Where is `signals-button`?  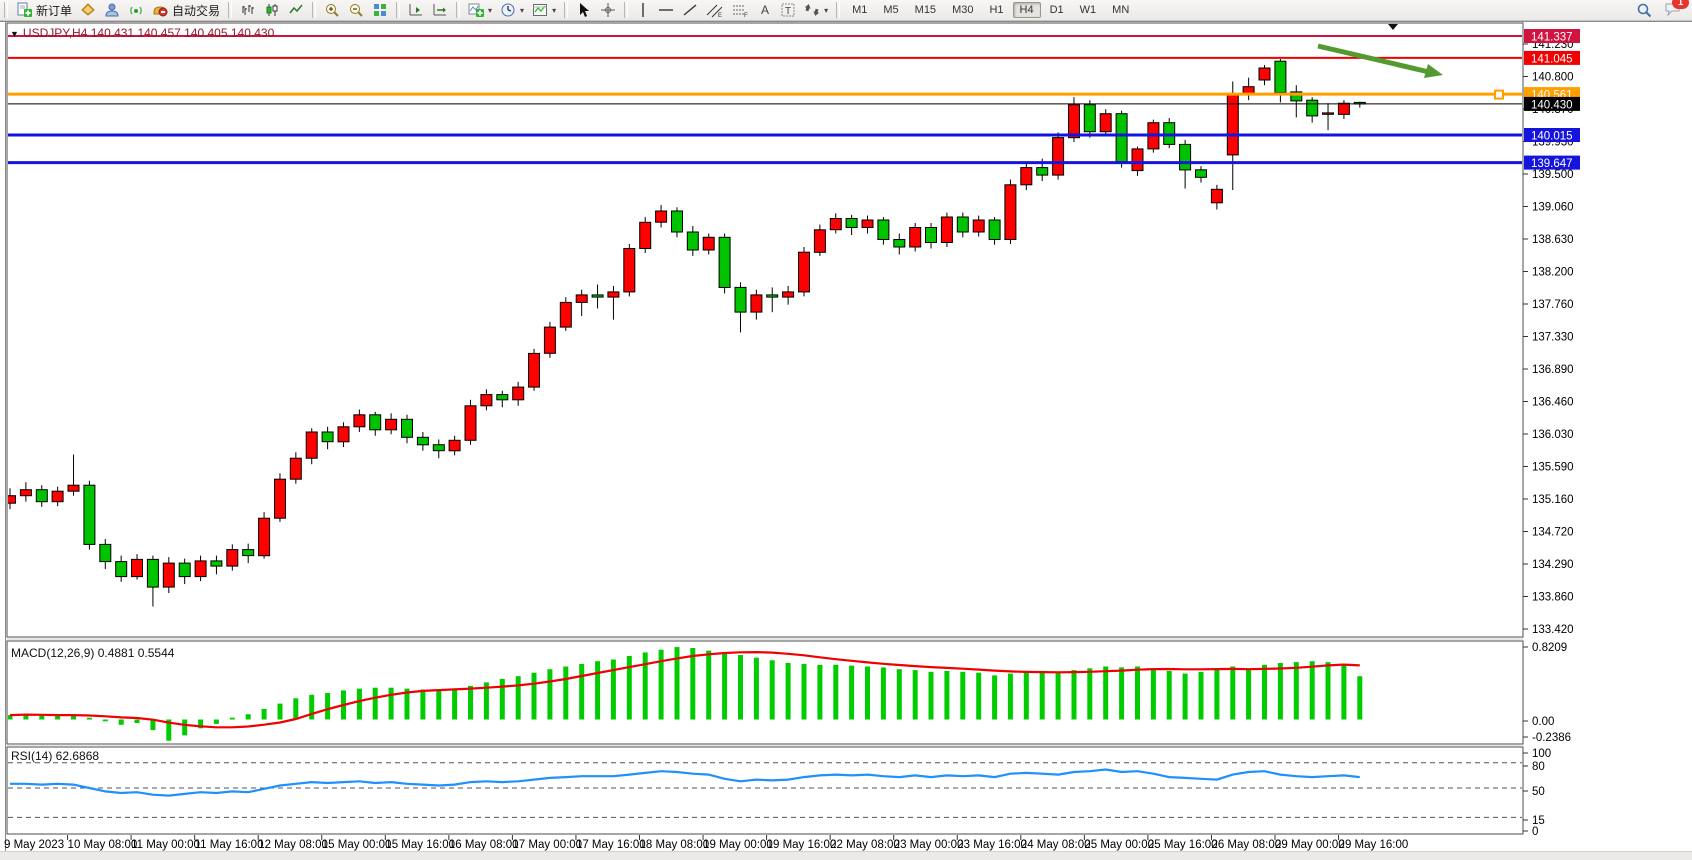
signals-button is located at coordinates (136, 10).